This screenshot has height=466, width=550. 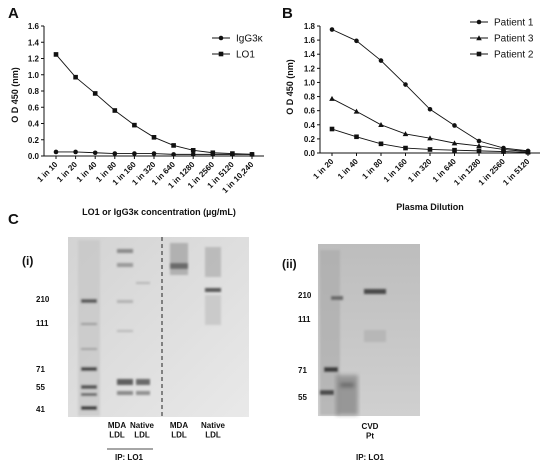 What do you see at coordinates (47, 172) in the screenshot?
I see `chartA-xtick-label: 1 in 10` at bounding box center [47, 172].